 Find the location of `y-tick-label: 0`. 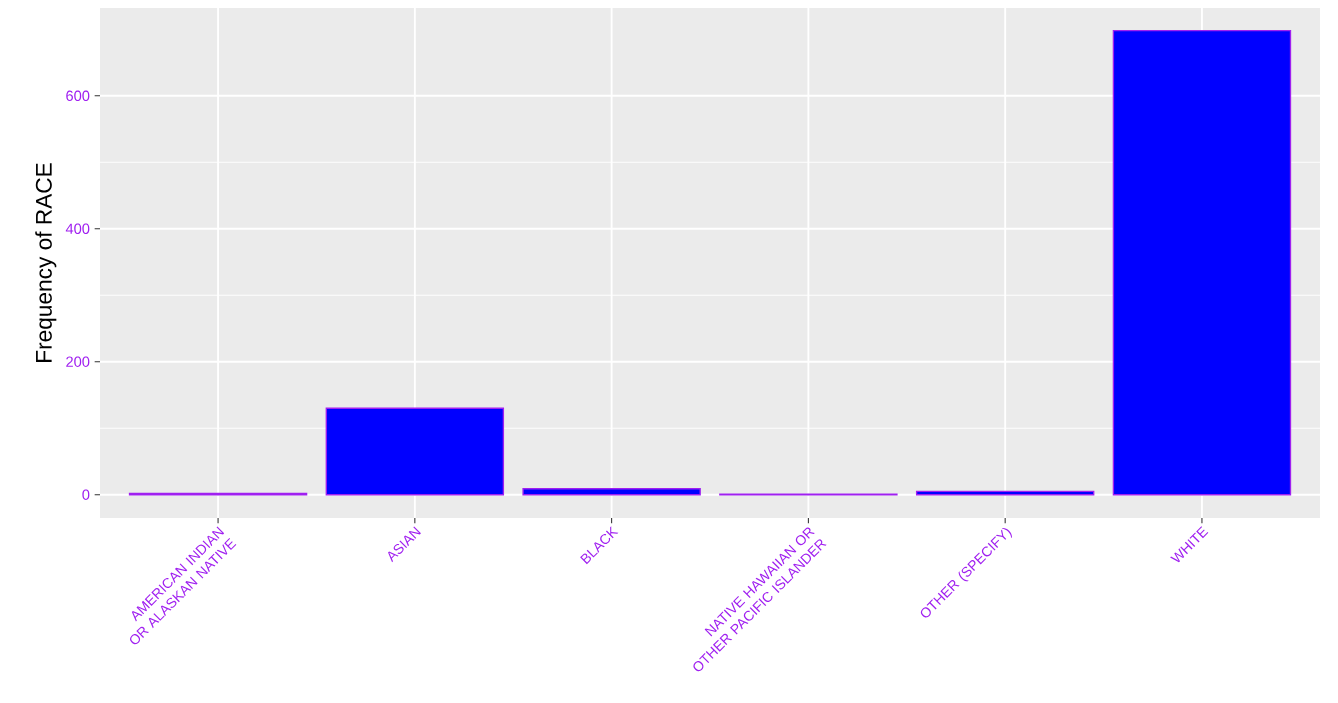

y-tick-label: 0 is located at coordinates (86, 494).